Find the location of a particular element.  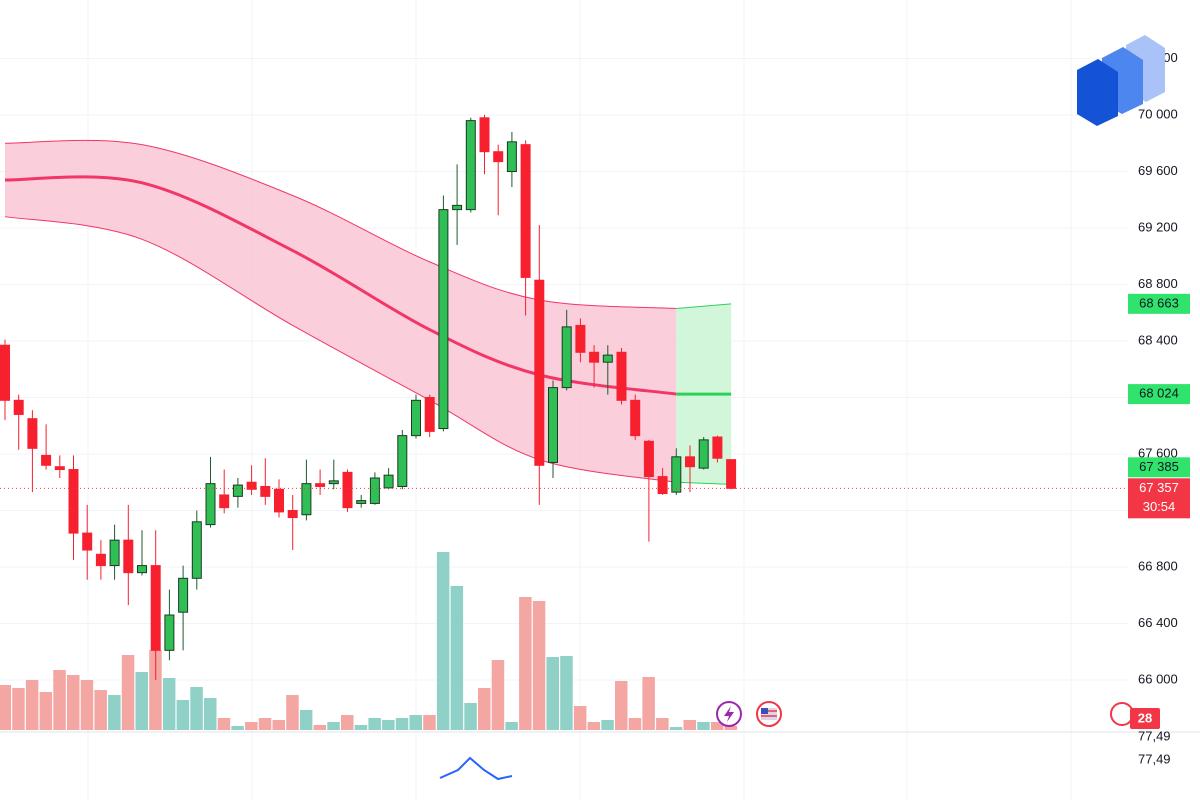

y-tick-label: 69 600 is located at coordinates (1158, 170).